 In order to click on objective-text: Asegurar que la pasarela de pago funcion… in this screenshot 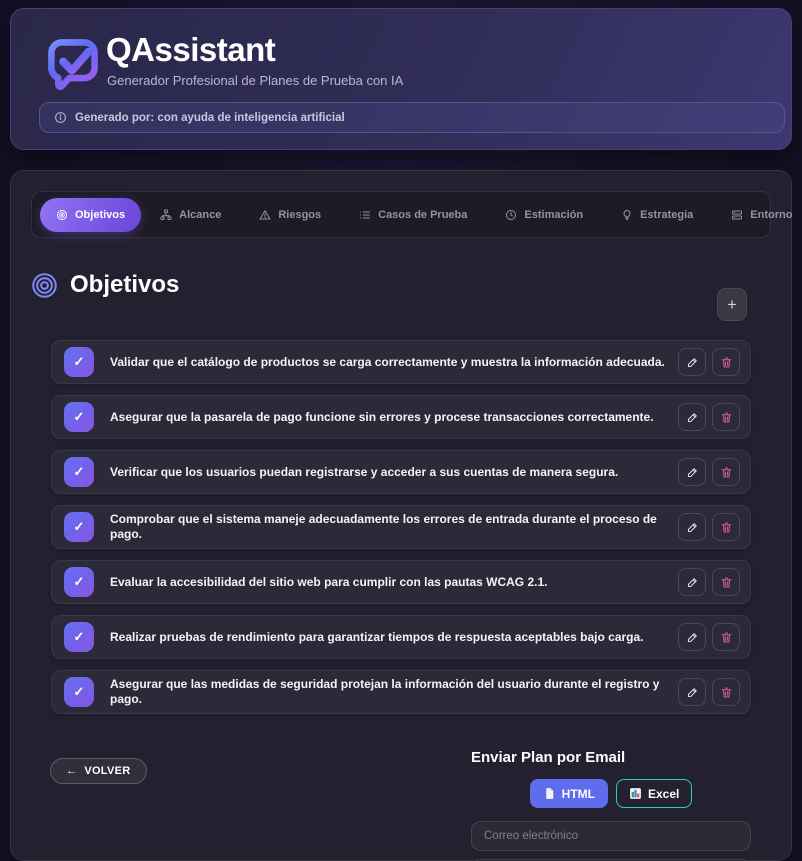, I will do `click(382, 416)`.